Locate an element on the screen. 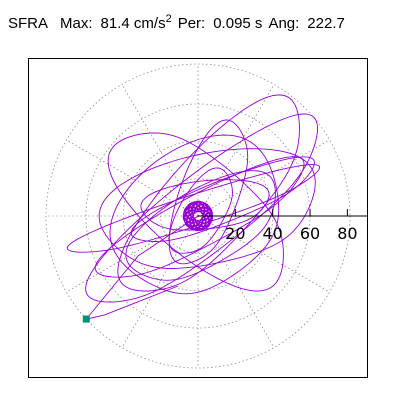 The height and width of the screenshot is (400, 400). peak-marker is located at coordinates (86, 319).